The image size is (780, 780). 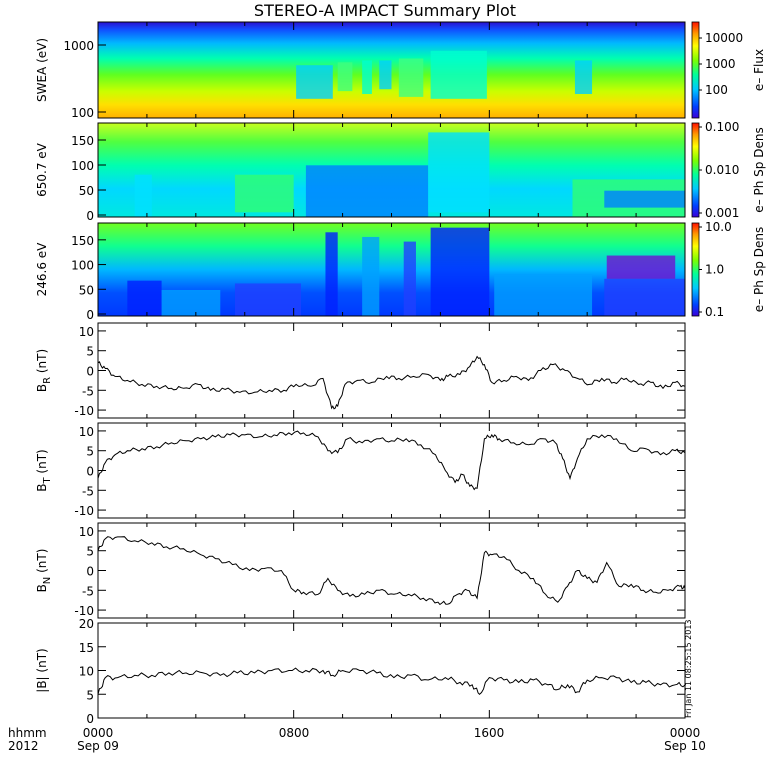 I want to click on footer-start-date: Sep 09, so click(x=98, y=746).